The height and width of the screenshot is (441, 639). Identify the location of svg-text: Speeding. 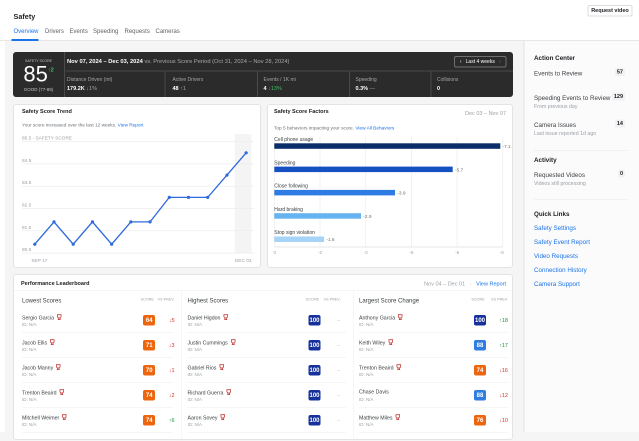
(284, 163).